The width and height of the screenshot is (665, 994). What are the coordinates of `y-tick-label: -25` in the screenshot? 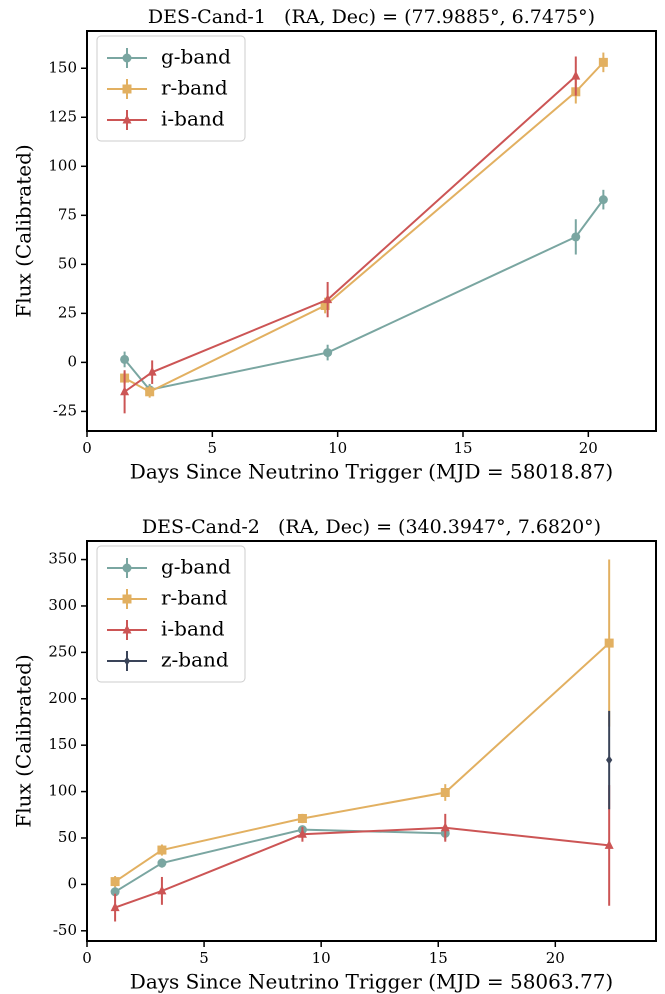 It's located at (65, 410).